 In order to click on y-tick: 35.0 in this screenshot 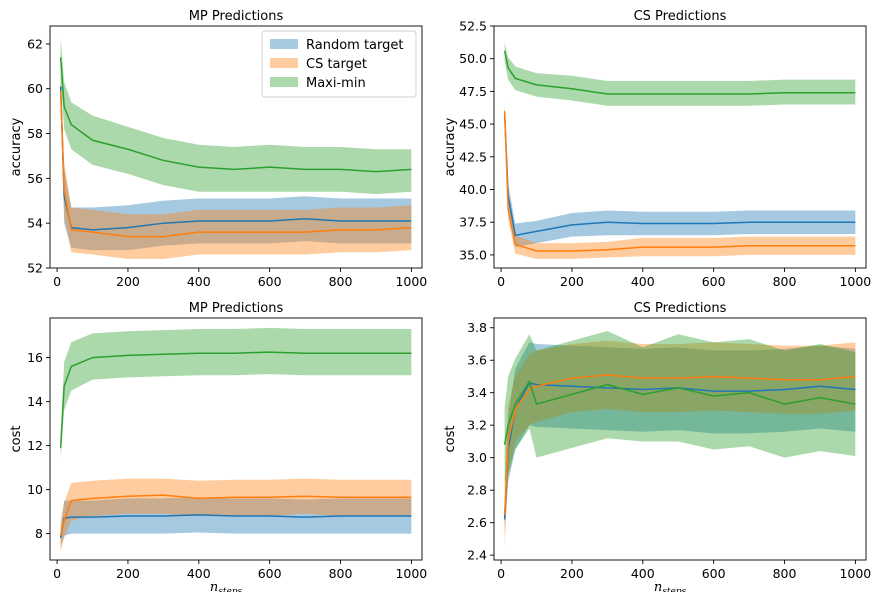, I will do `click(476, 254)`.